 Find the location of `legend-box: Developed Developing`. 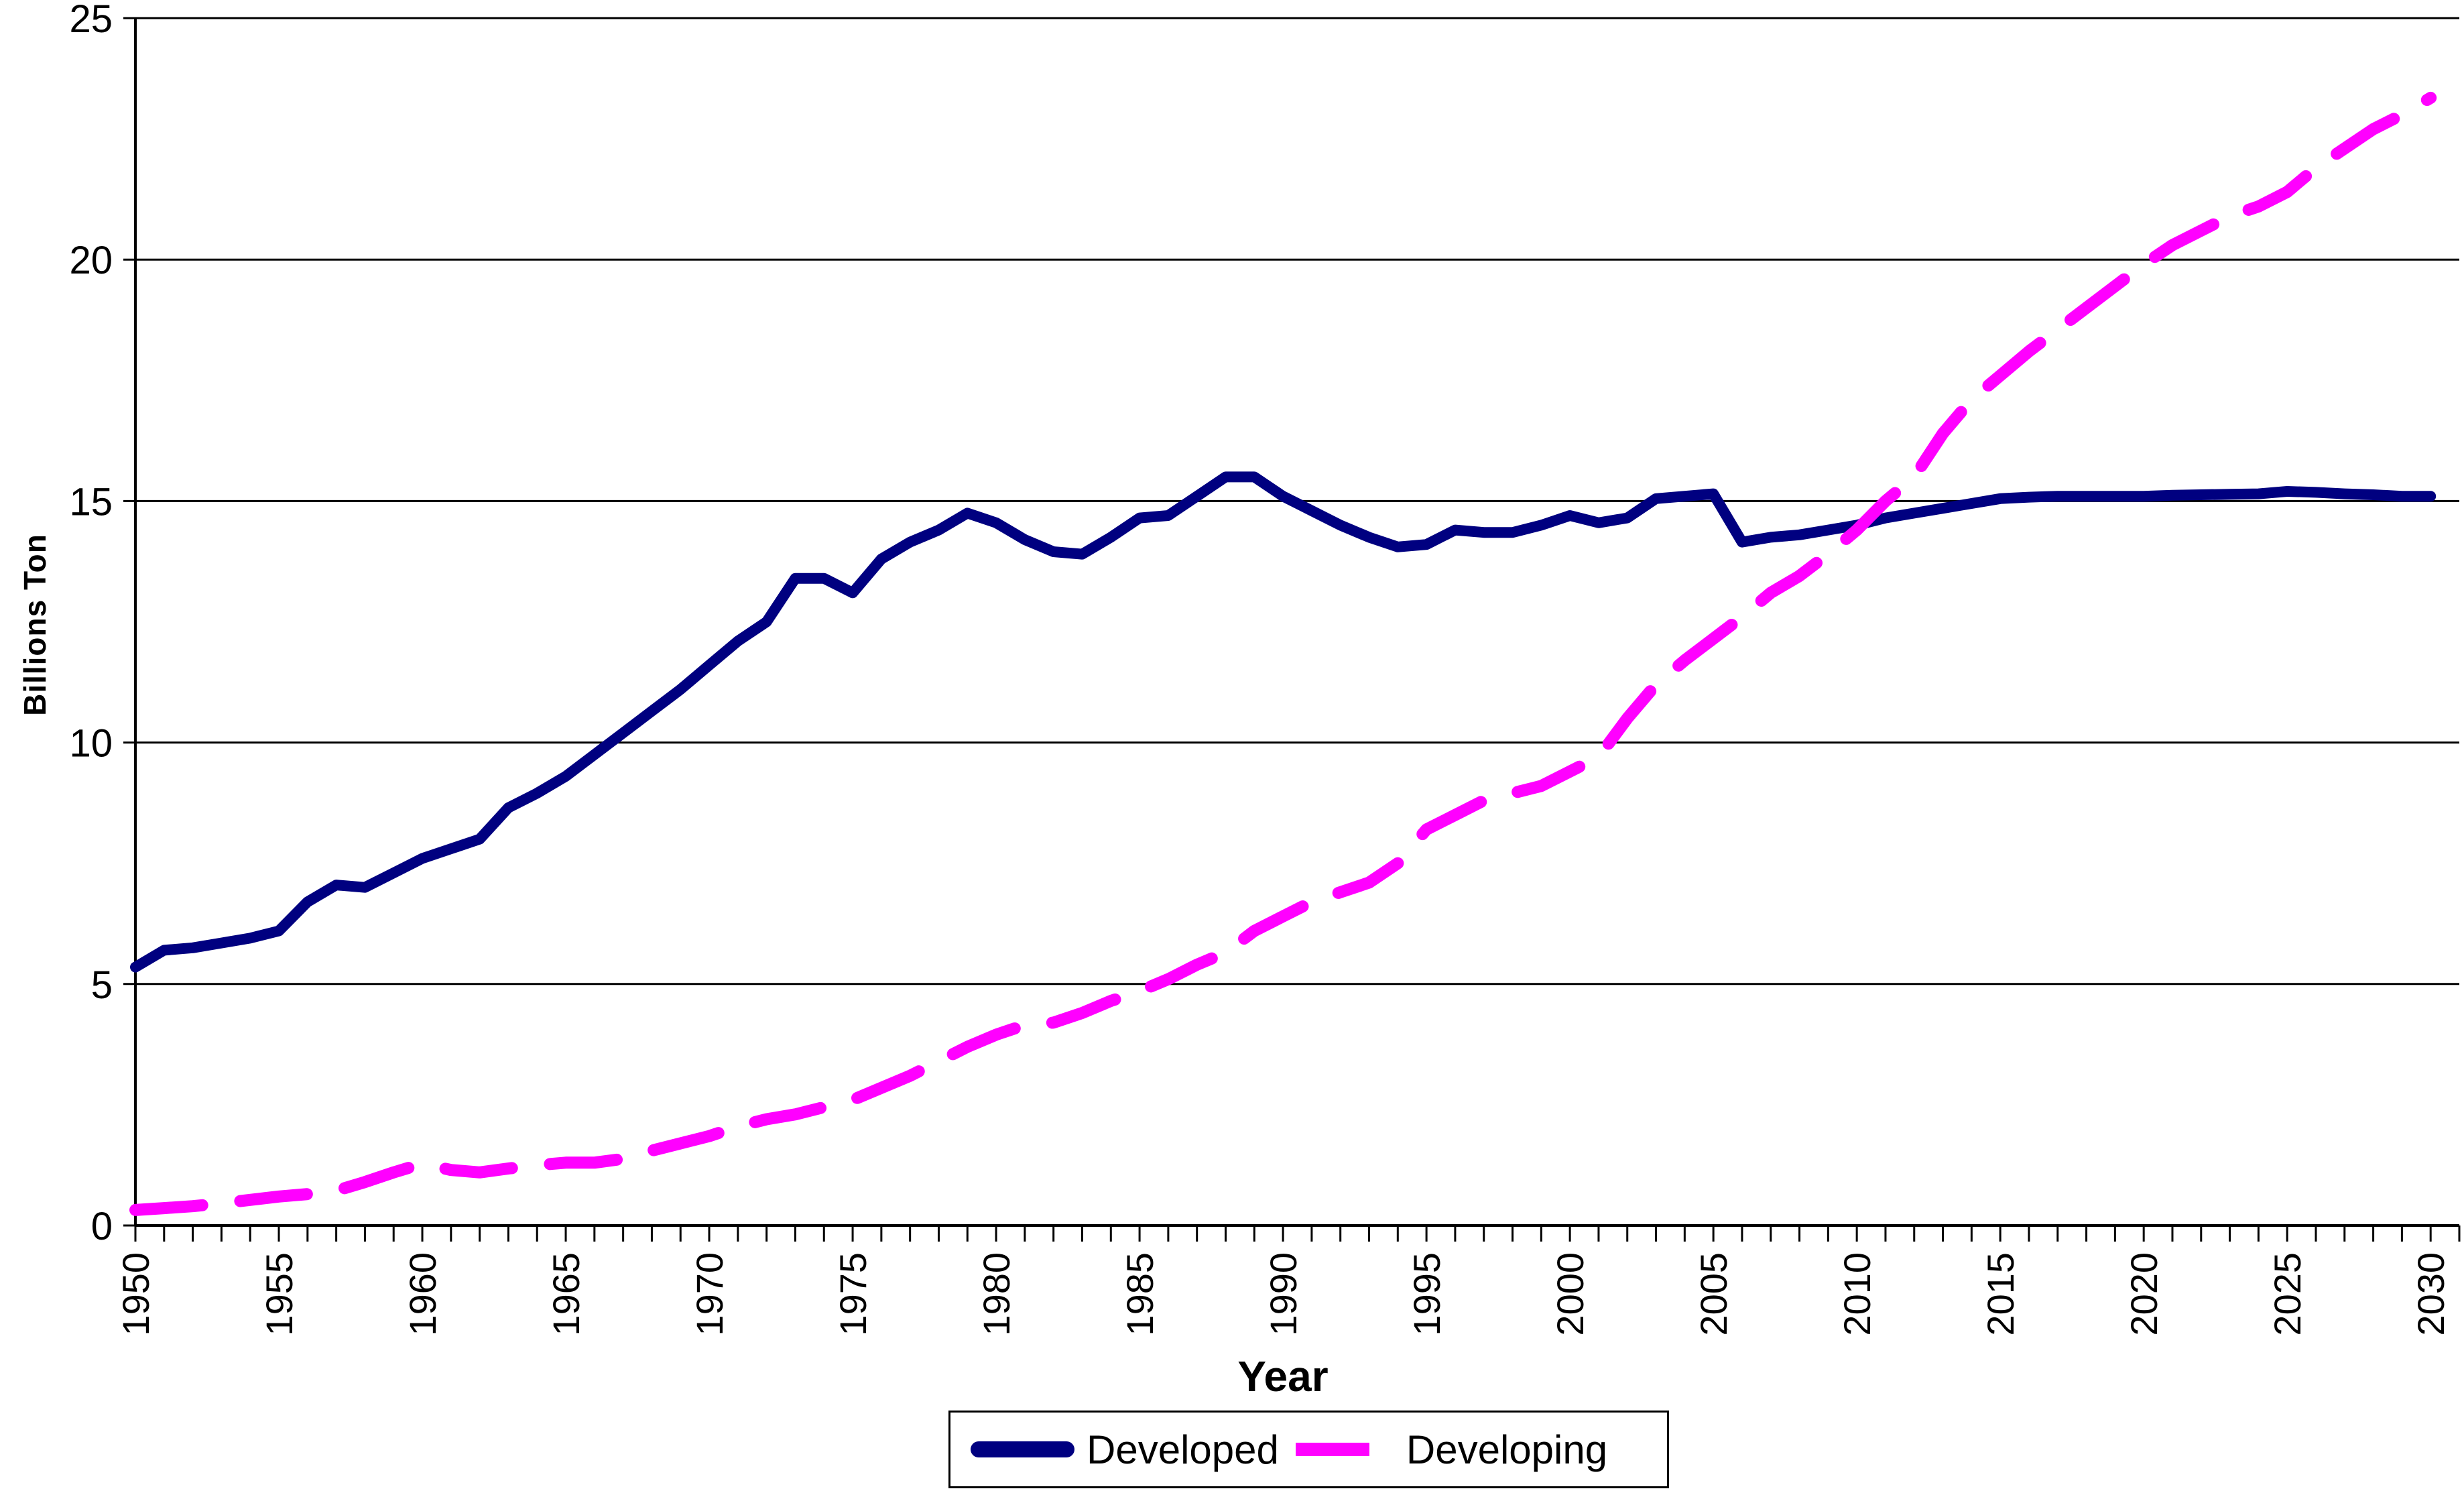

legend-box: Developed Developing is located at coordinates (1308, 1450).